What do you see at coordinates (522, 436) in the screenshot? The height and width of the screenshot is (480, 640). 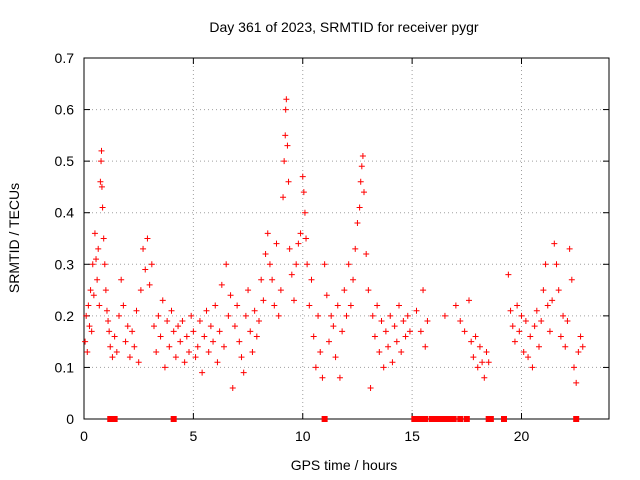 I see `x-tick-label: 20` at bounding box center [522, 436].